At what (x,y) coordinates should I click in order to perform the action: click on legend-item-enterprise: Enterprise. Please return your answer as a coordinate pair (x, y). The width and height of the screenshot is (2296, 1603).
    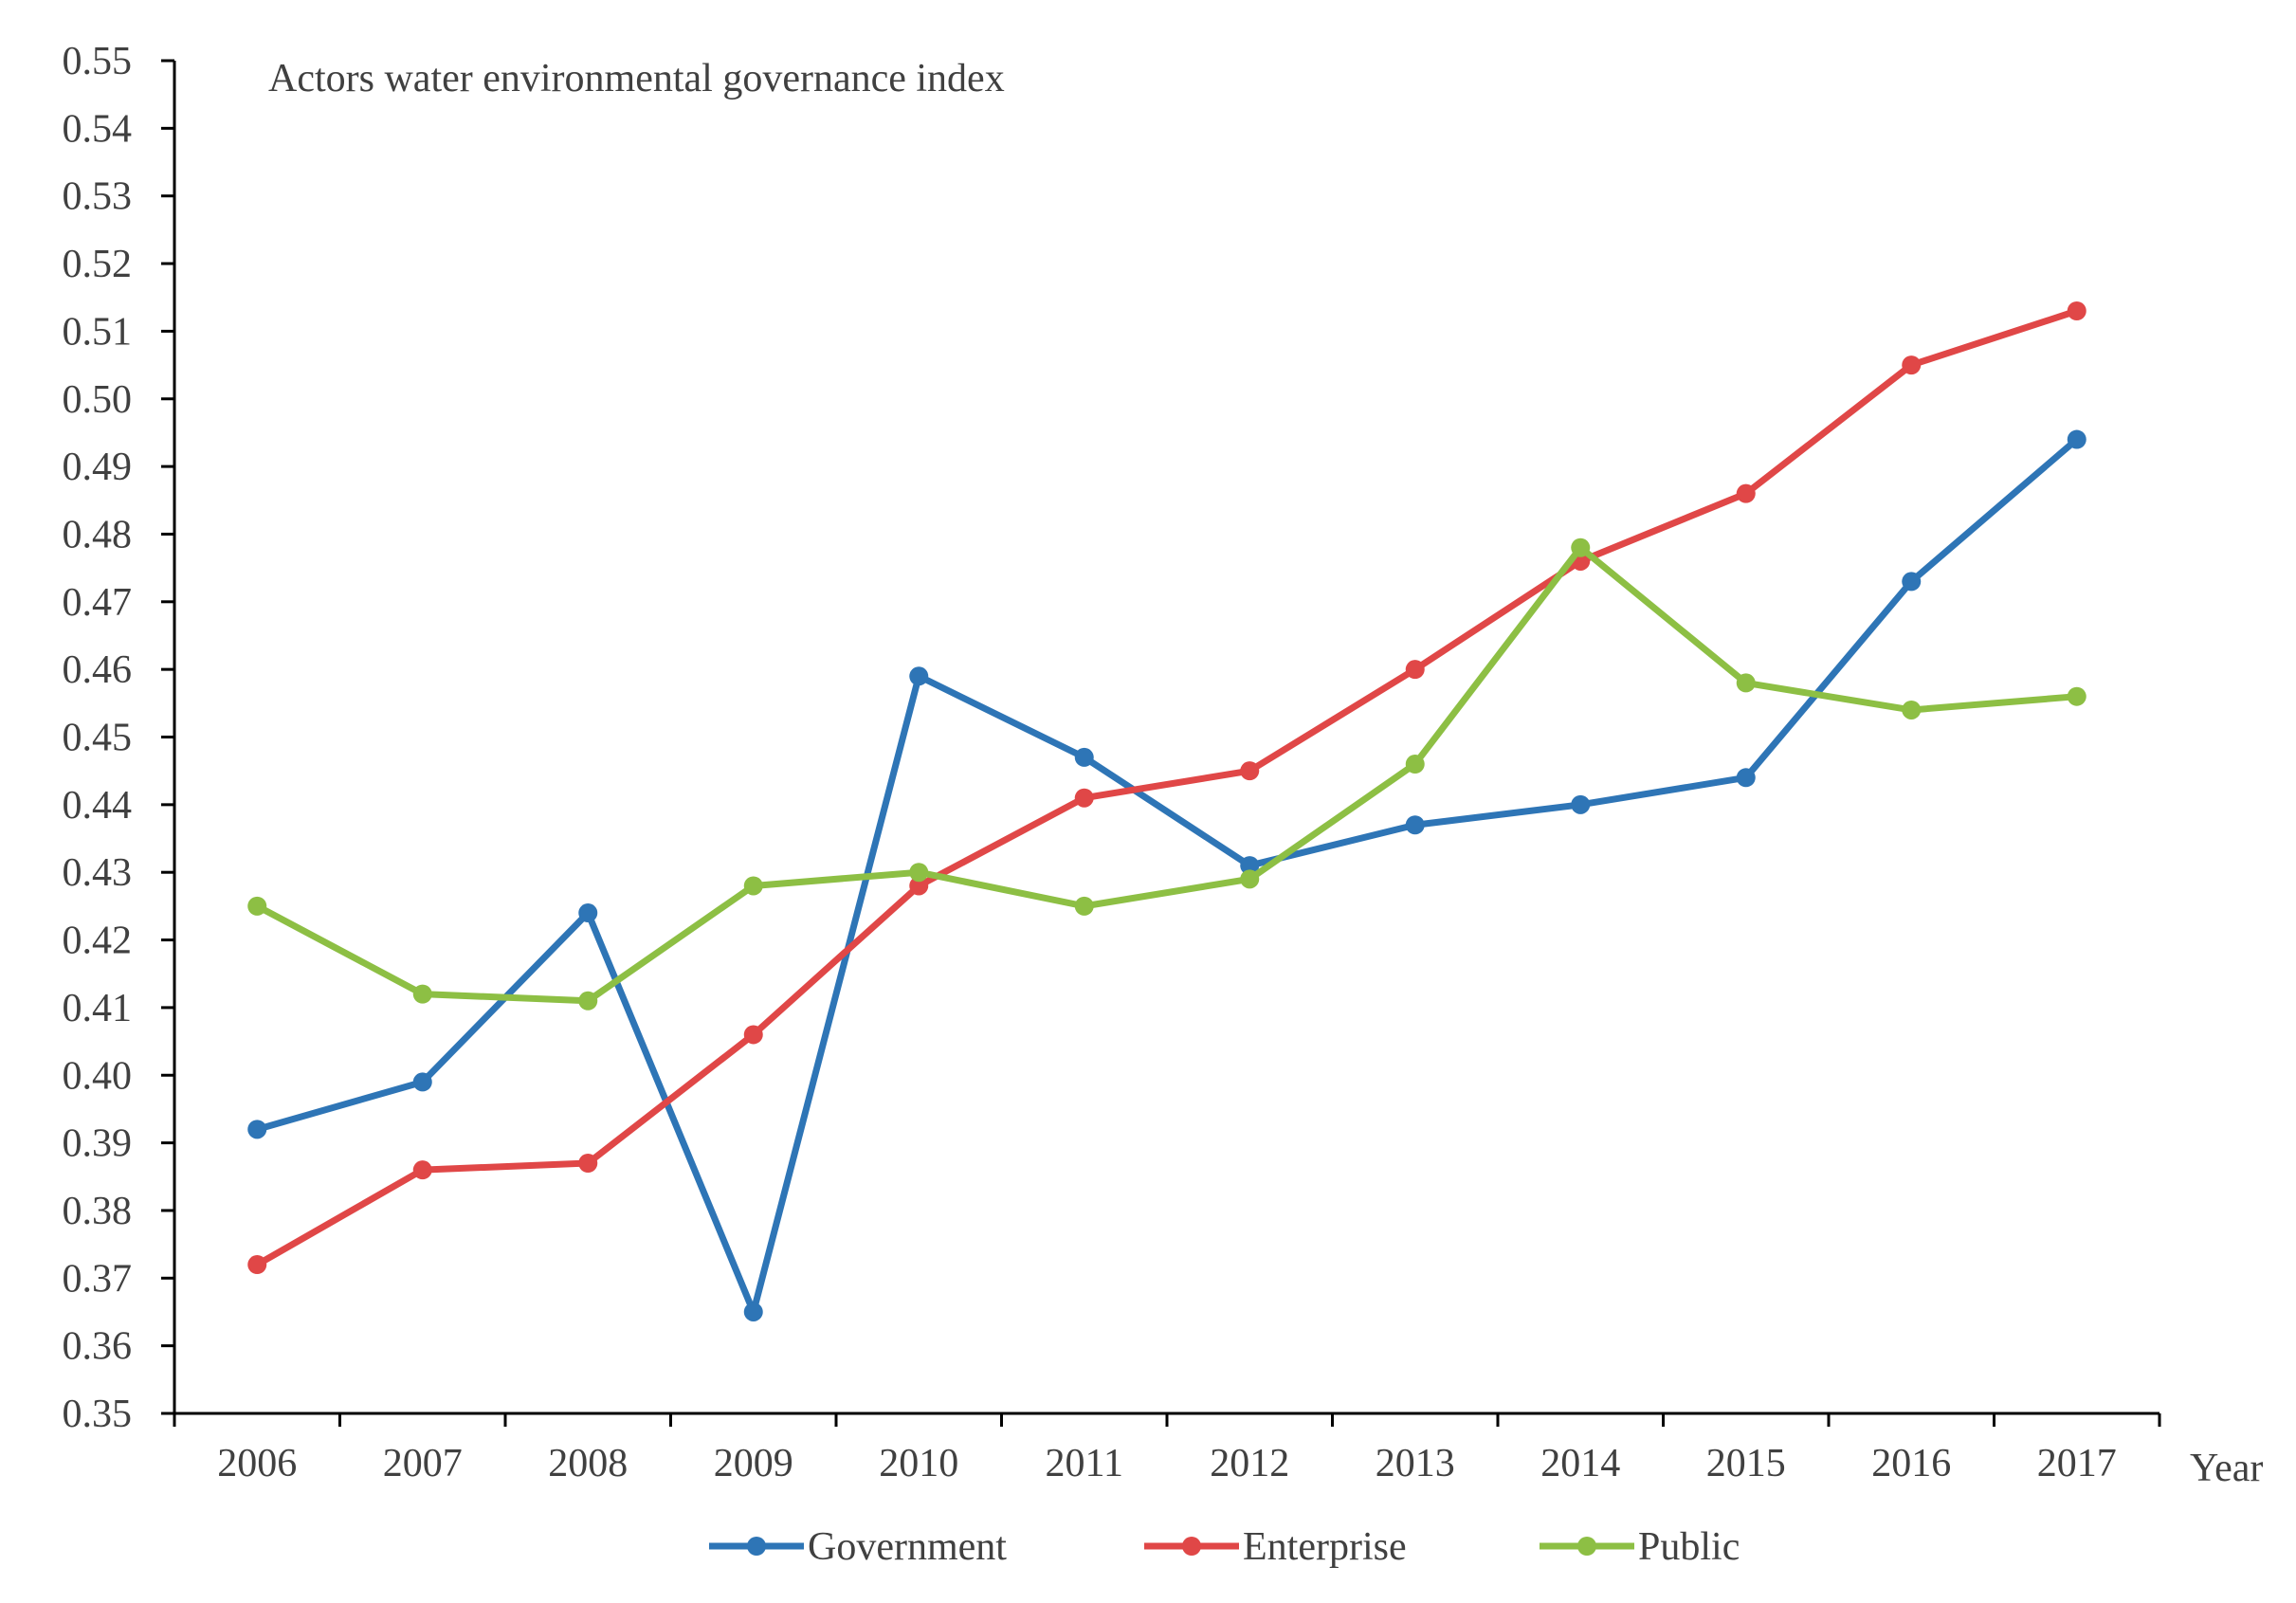
    Looking at the image, I should click on (1275, 1547).